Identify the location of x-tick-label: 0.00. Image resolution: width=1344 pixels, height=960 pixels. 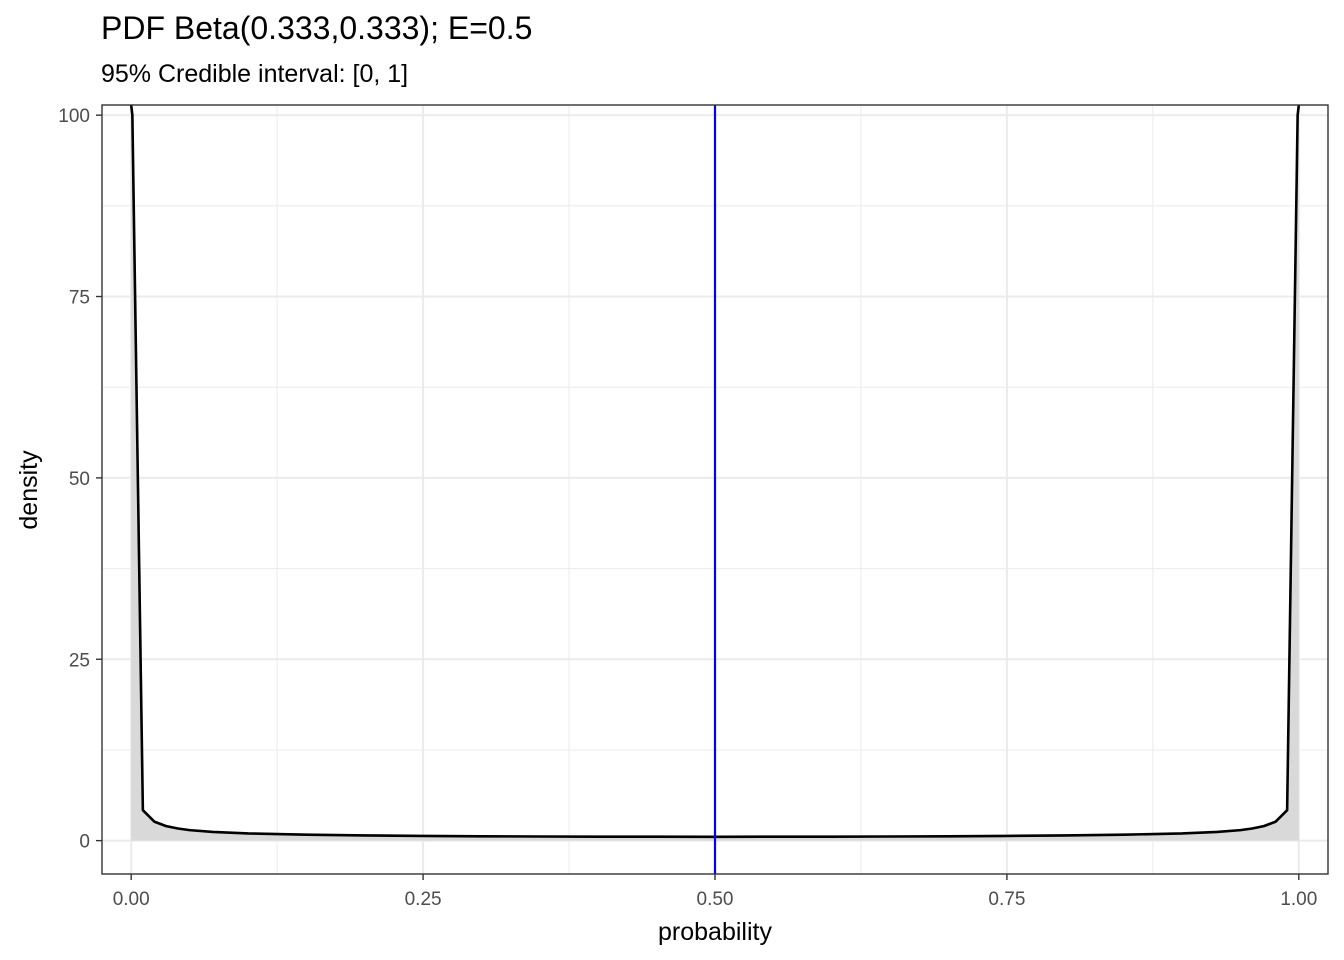
(131, 899).